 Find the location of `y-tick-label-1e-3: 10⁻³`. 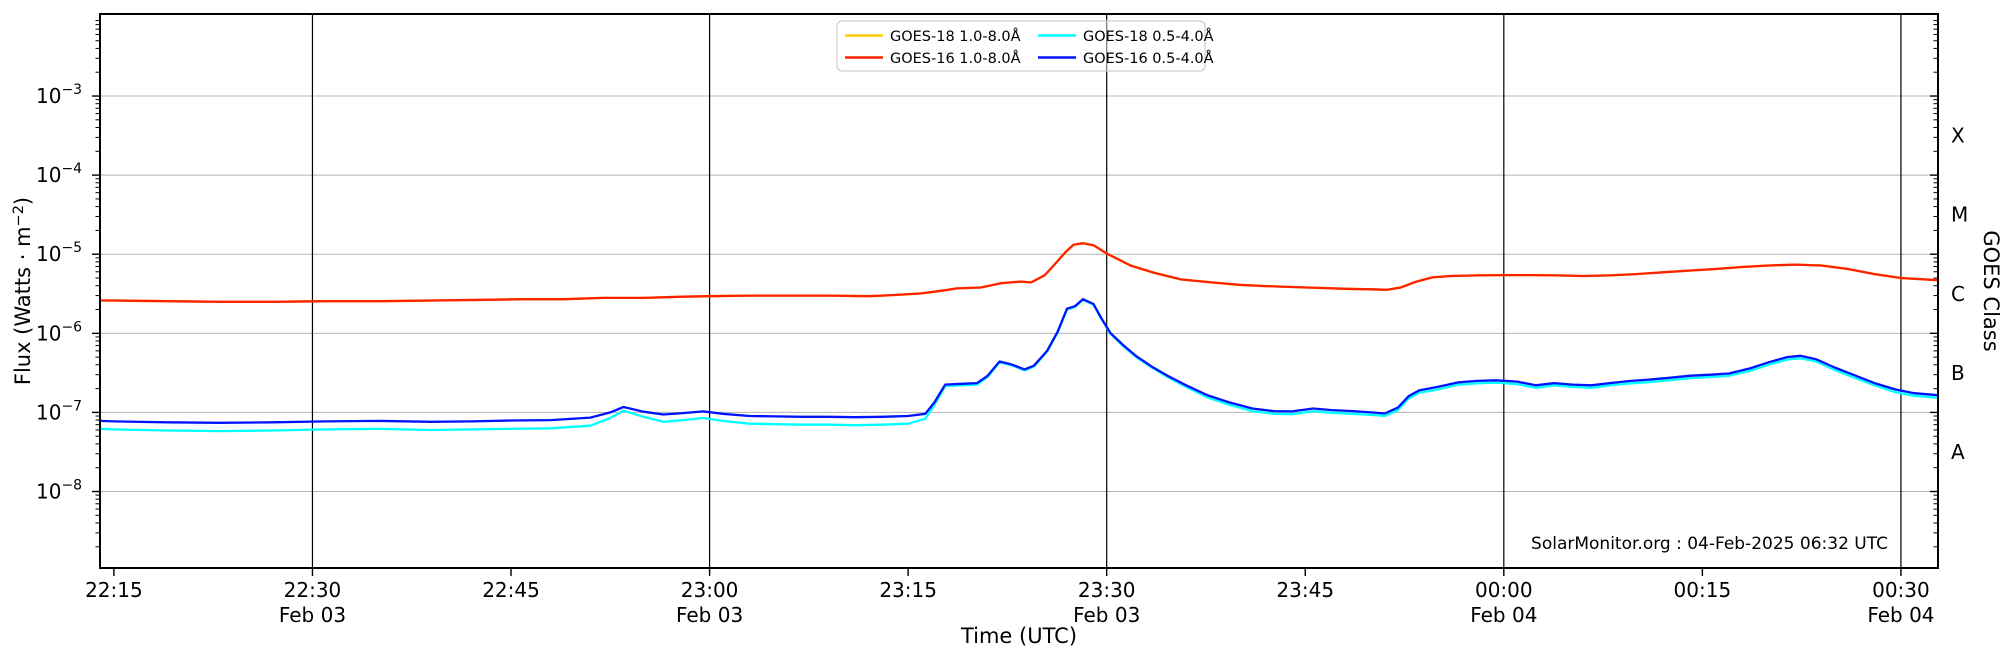

y-tick-label-1e-3: 10⁻³ is located at coordinates (59, 95).